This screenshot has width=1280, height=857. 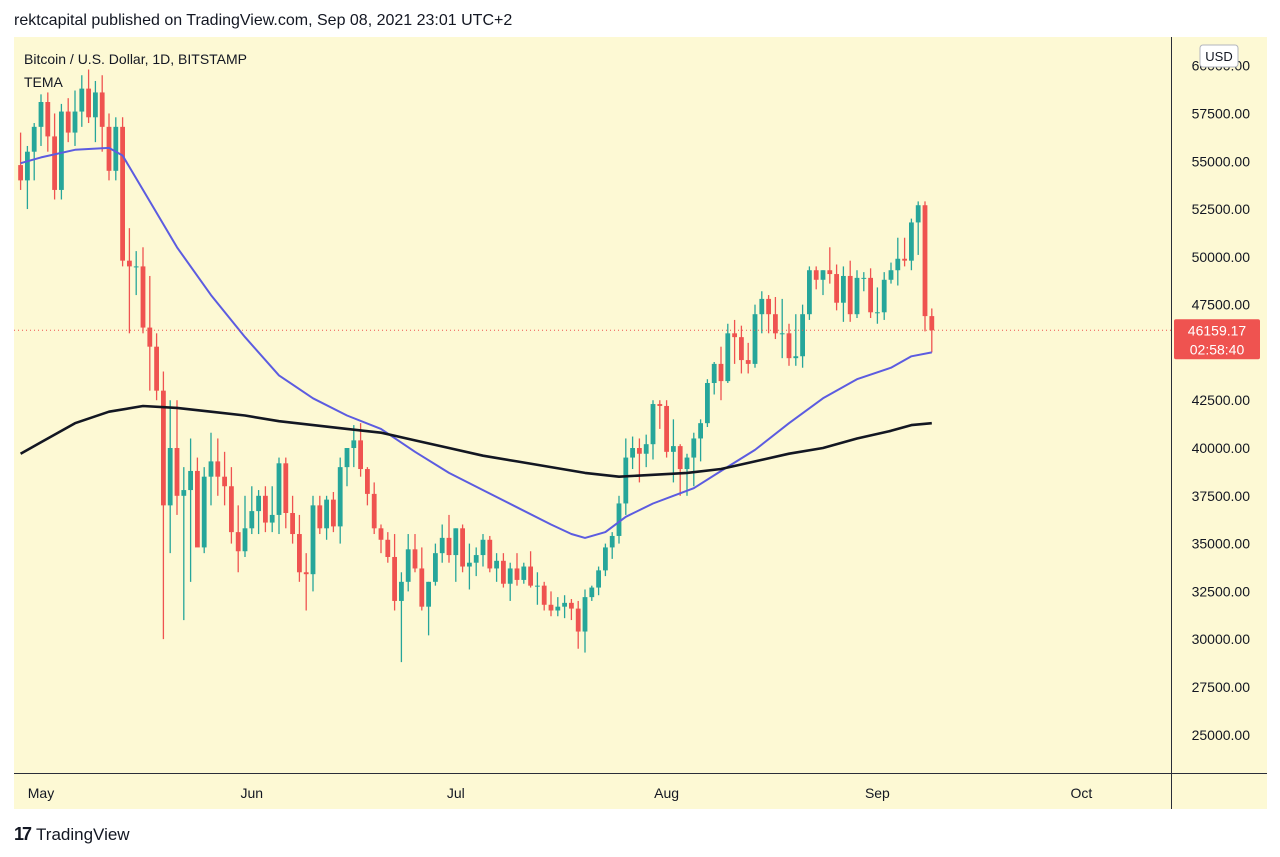 I want to click on price-tick-label: 32500.00, so click(x=1221, y=591).